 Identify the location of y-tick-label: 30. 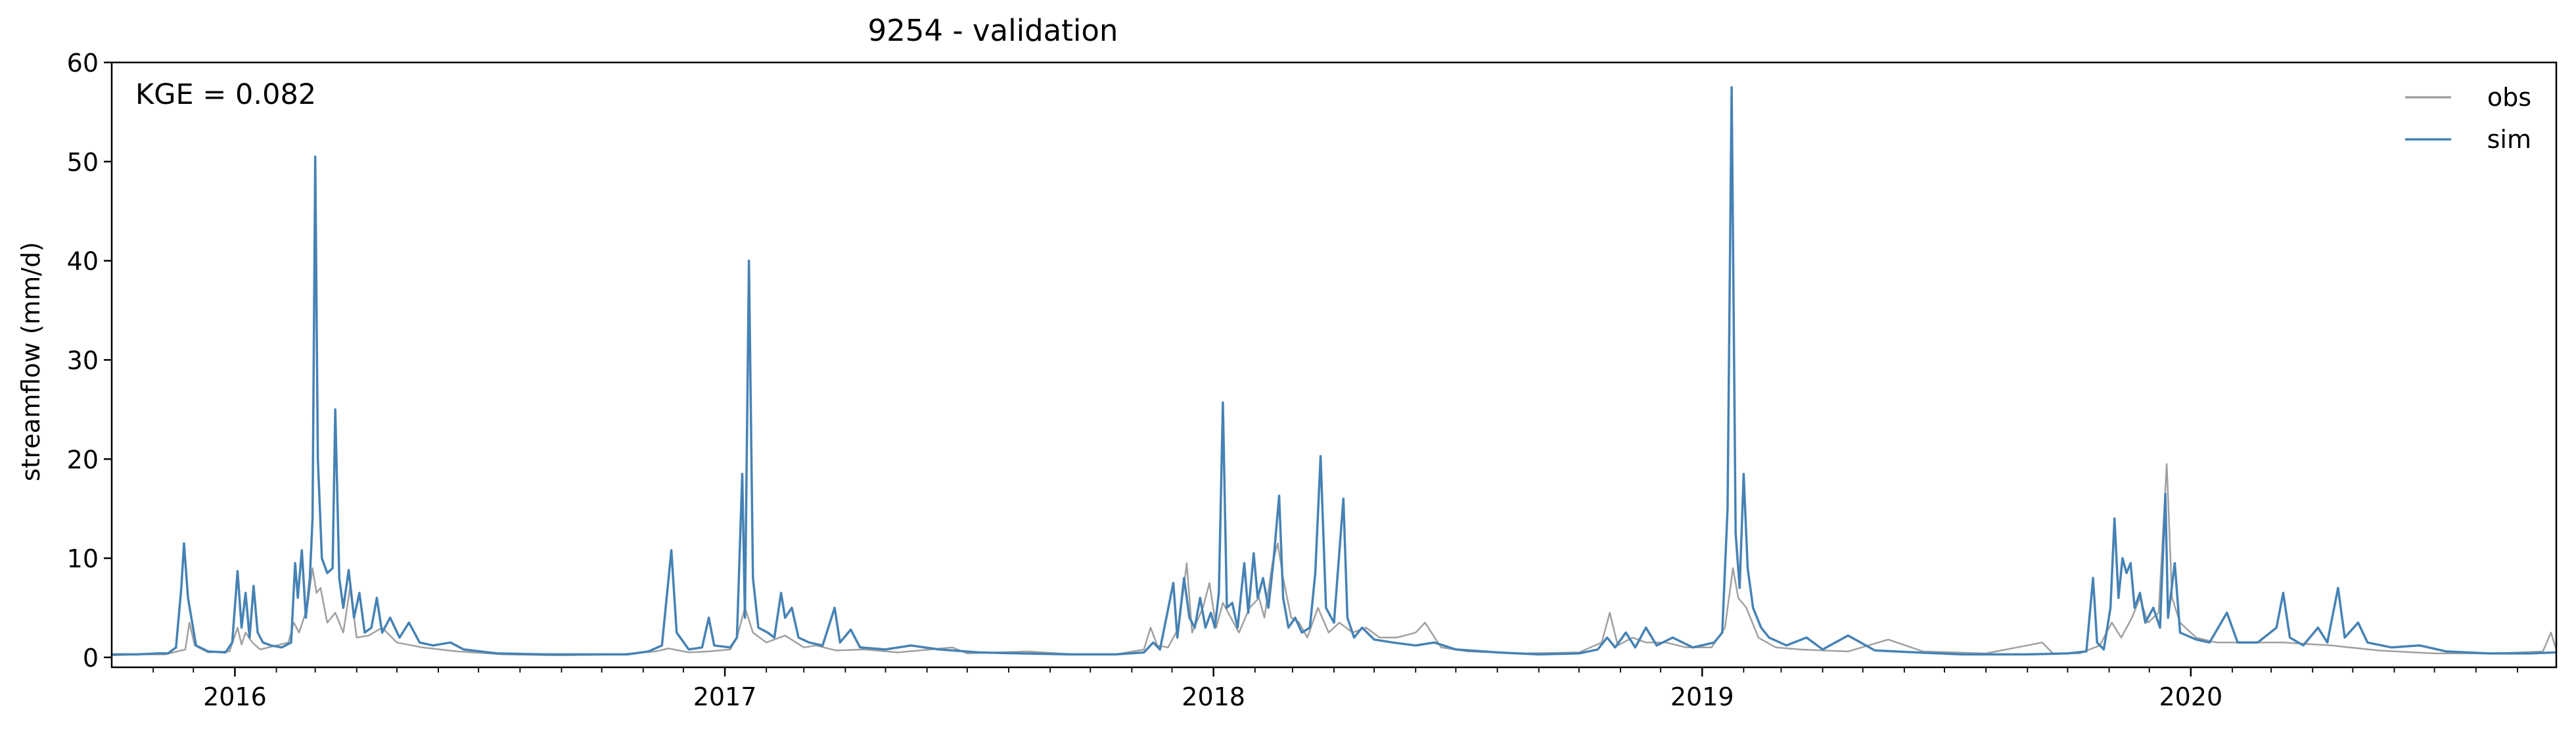
(83, 360).